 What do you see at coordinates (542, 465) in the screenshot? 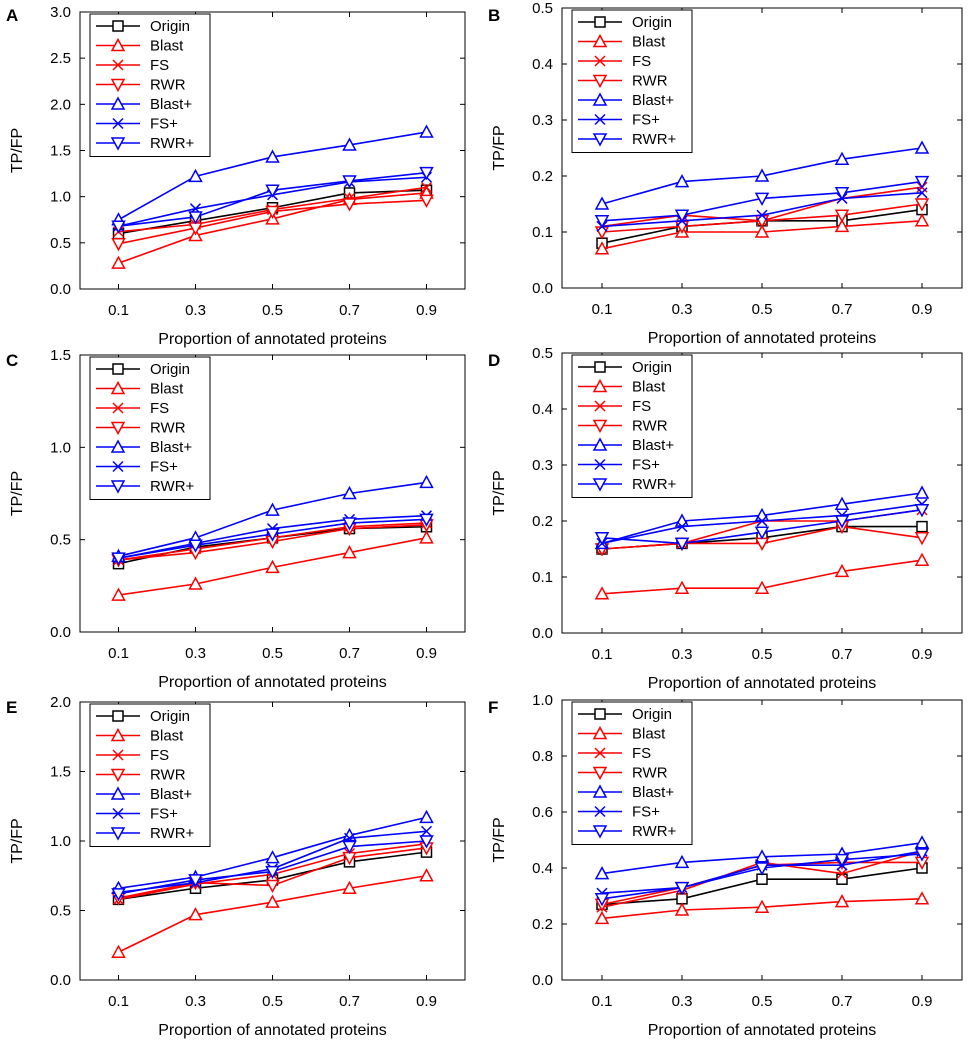
I see `panel-d-y-tick-label: 0.3` at bounding box center [542, 465].